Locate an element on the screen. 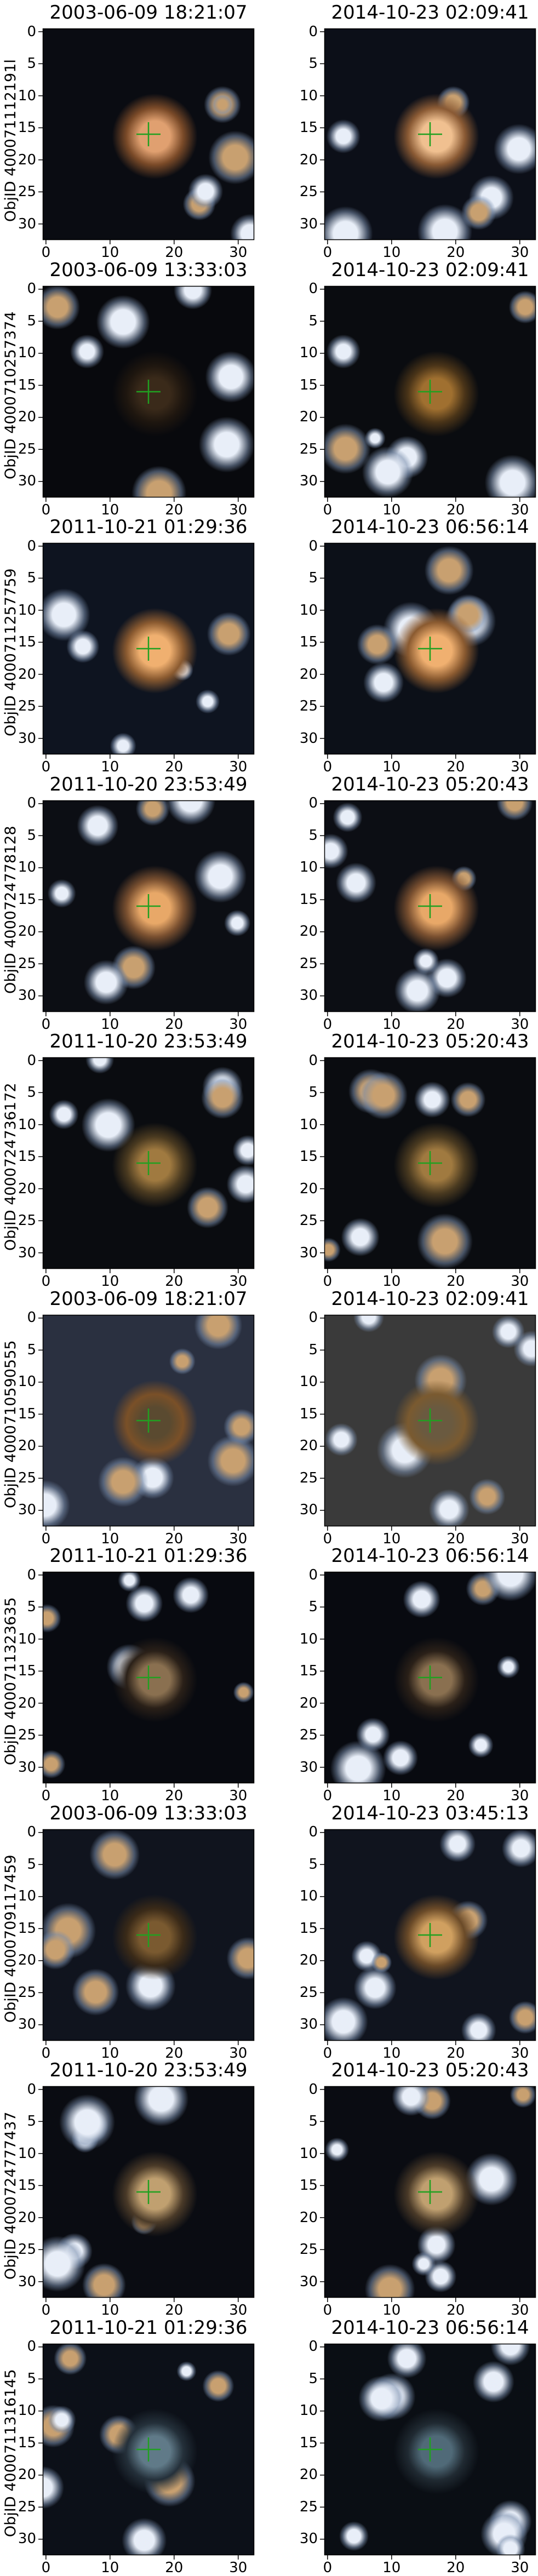 Image resolution: width=538 pixels, height=2576 pixels. panel-title: 2011-10-20 23:53:49 is located at coordinates (148, 784).